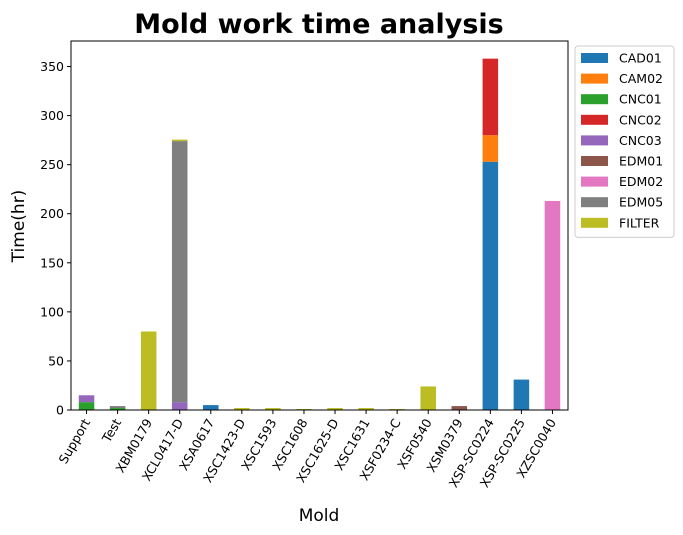  Describe the element at coordinates (640, 119) in the screenshot. I see `legend-label: CNC02` at that location.